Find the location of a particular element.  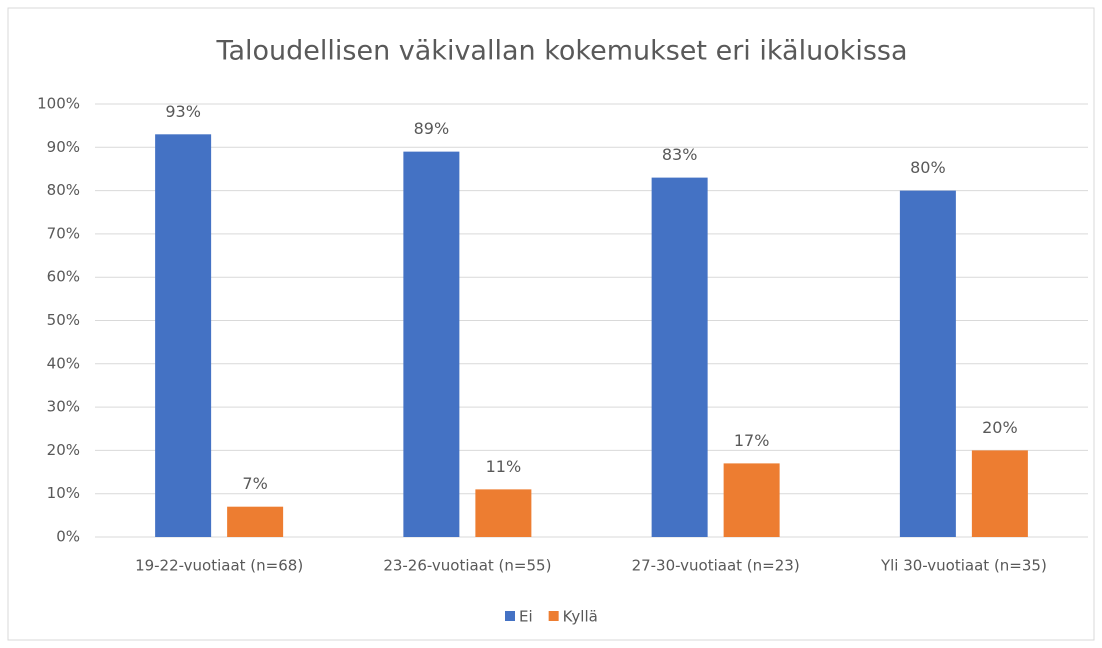

y-tick-label: 40% is located at coordinates (63, 363).